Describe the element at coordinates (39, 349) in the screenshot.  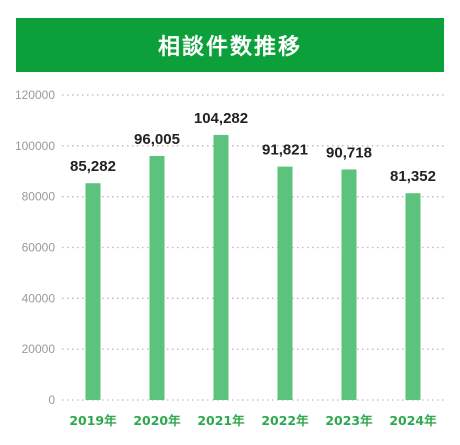
I see `y-tick-label: 20000` at that location.